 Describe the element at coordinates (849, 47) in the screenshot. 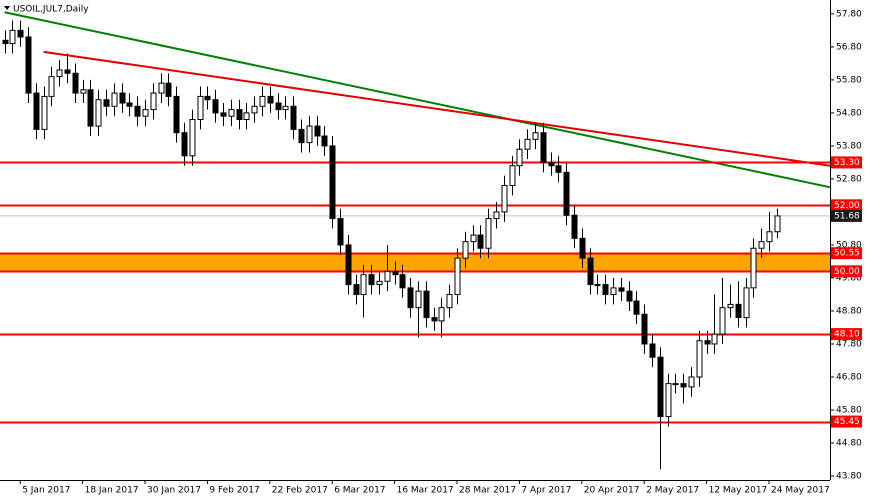

I see `y-tick-label: 56.80` at that location.